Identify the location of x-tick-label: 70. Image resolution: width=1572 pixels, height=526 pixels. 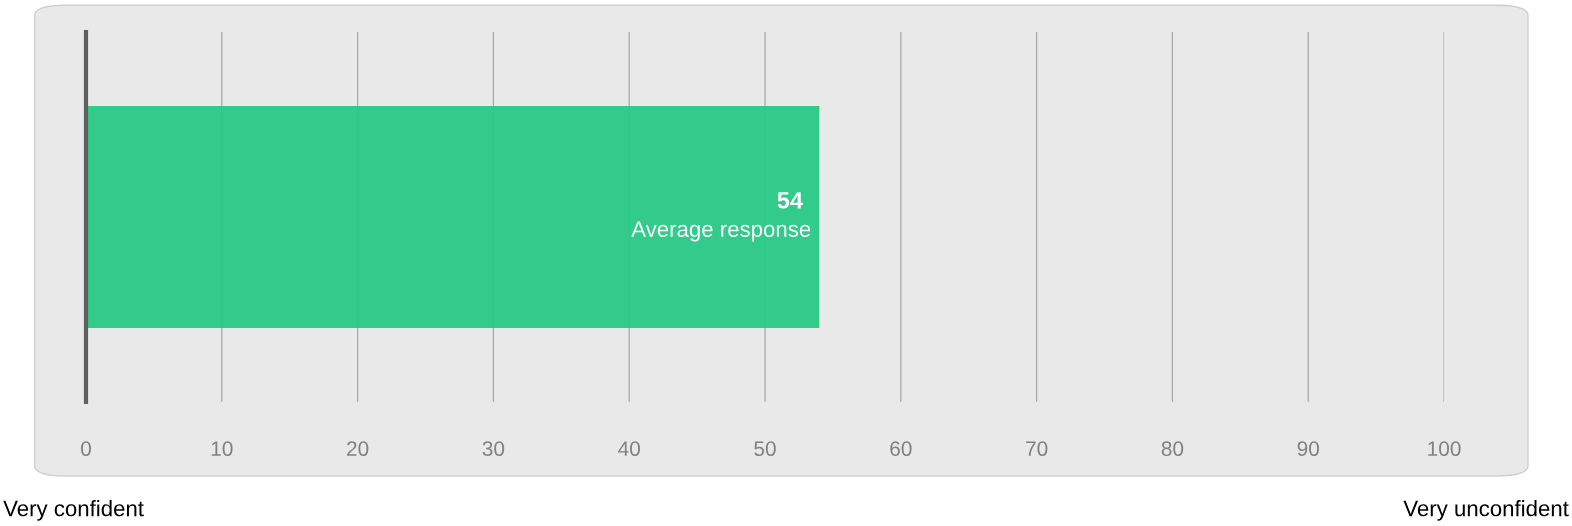
(1037, 449).